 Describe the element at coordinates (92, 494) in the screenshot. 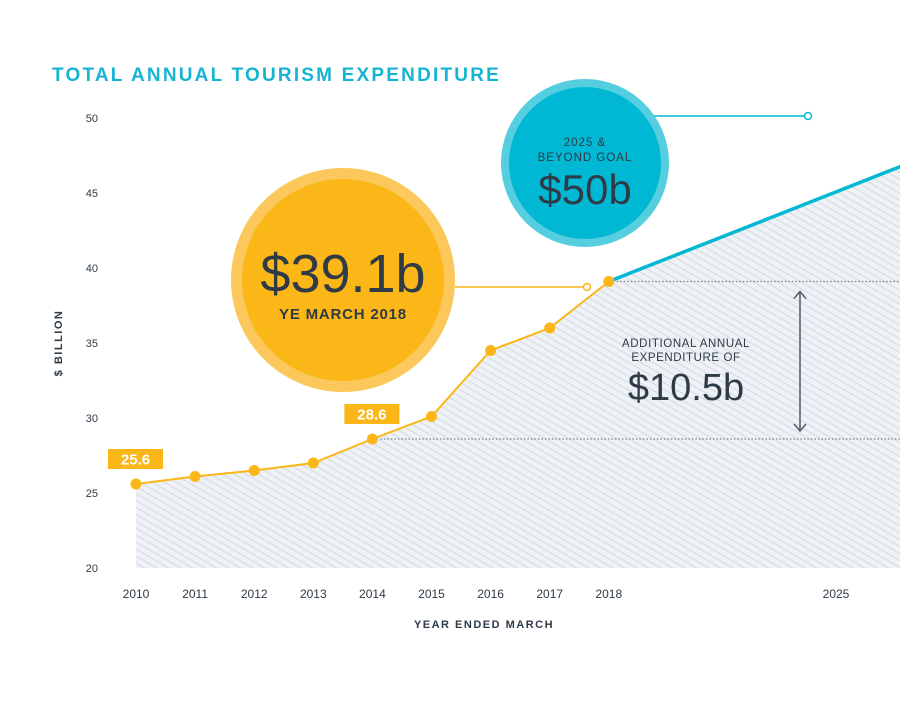

I see `y-tick-label: 25` at that location.